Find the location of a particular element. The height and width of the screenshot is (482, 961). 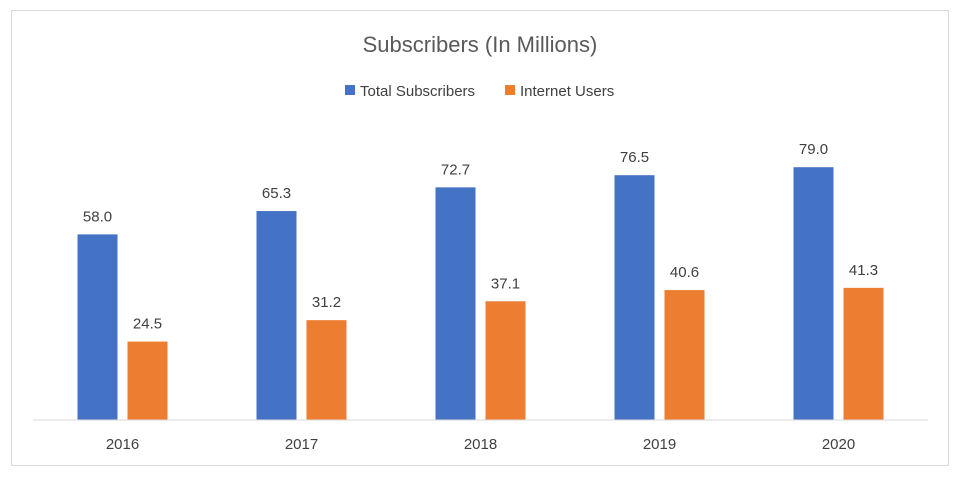

data-label-total-subscribers-2017: 65.3 is located at coordinates (276, 193).